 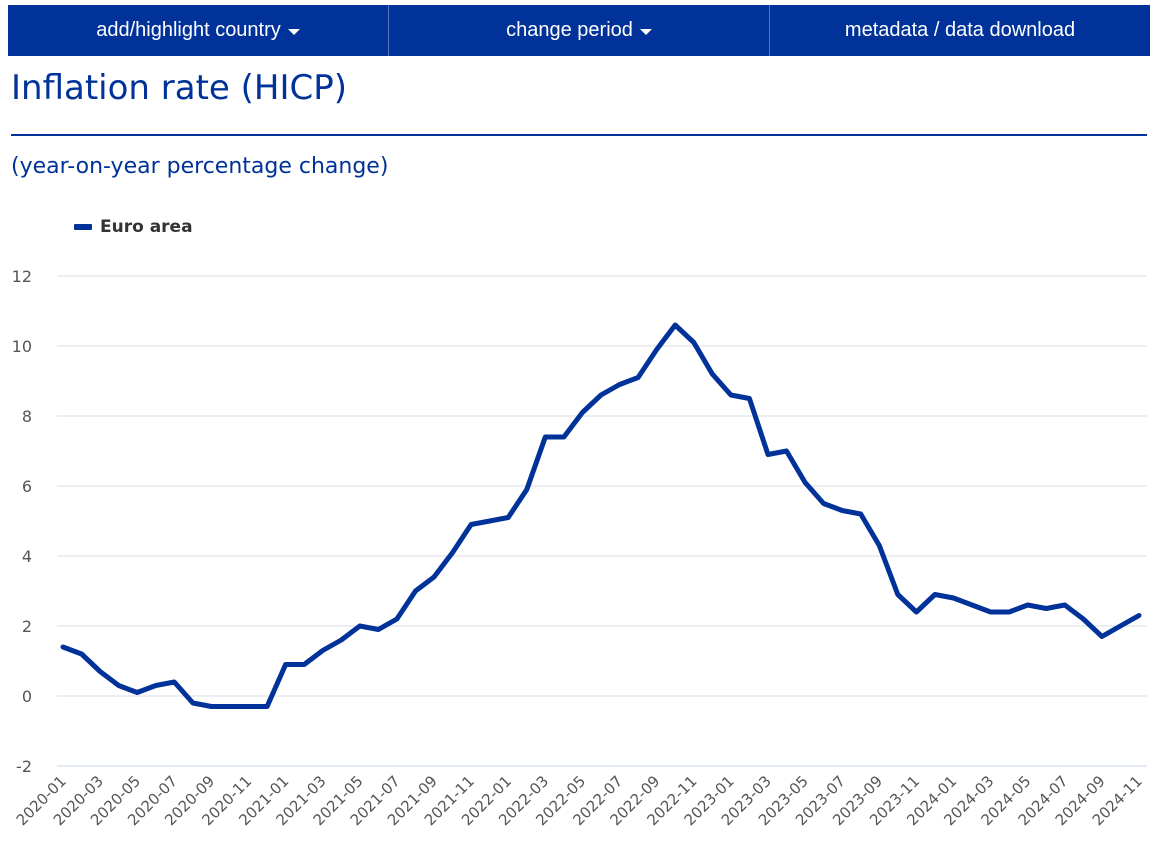 What do you see at coordinates (27, 626) in the screenshot?
I see `y-tick-label: 2` at bounding box center [27, 626].